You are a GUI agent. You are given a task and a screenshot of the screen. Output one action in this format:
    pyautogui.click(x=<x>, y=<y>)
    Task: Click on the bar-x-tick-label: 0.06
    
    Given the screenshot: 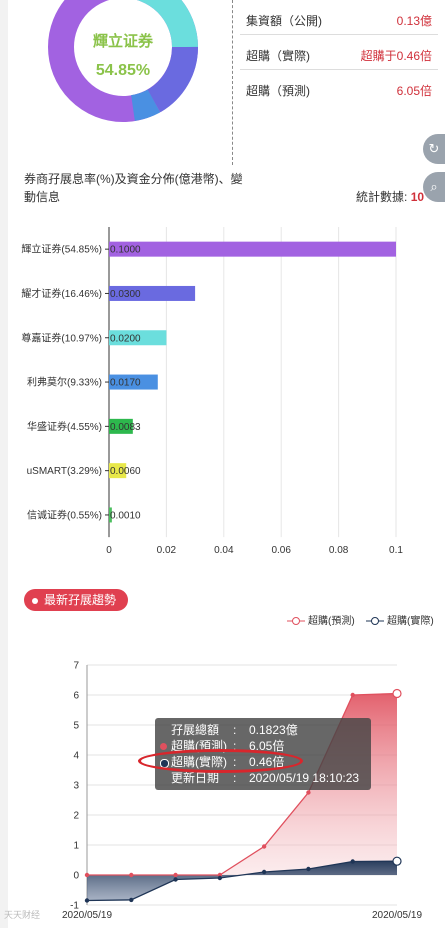 What is the action you would take?
    pyautogui.click(x=281, y=550)
    